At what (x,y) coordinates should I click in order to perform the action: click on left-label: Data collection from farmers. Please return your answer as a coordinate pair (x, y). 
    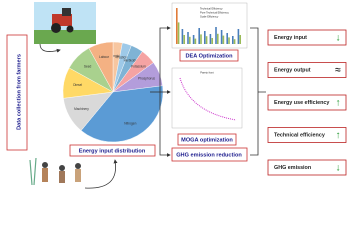
    Looking at the image, I should click on (19, 92).